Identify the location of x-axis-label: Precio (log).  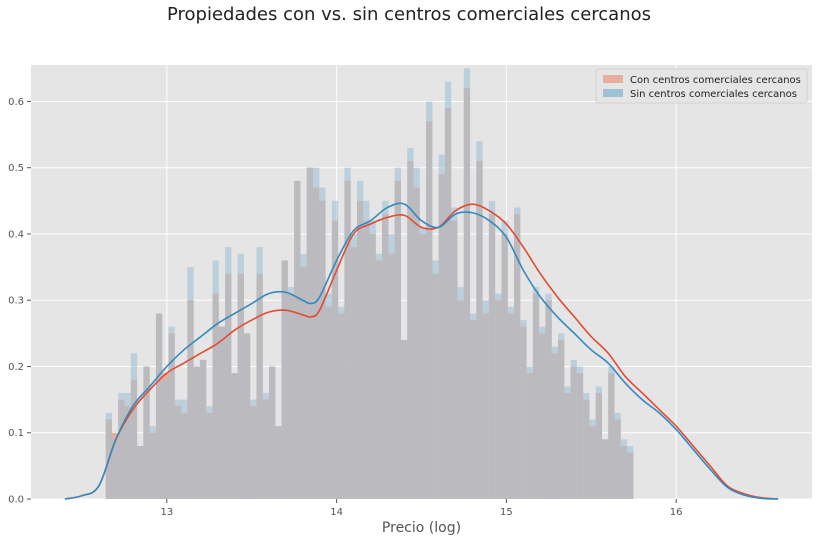
(421, 528).